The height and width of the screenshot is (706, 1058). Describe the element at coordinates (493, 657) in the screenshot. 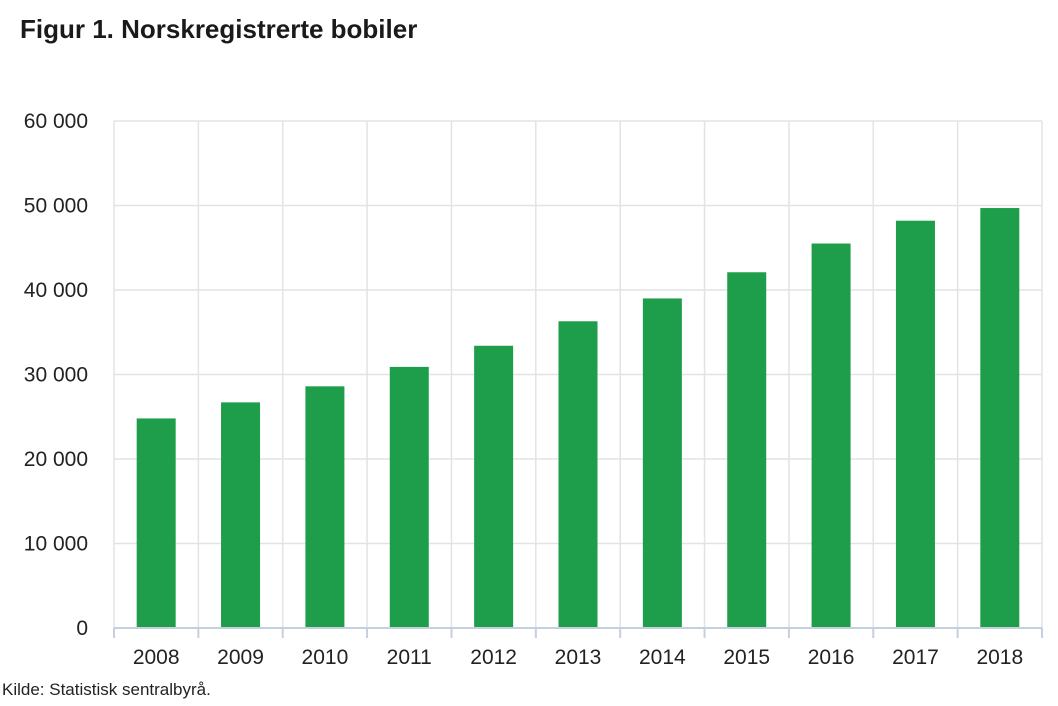

I see `x-tick-label: 2012` at that location.